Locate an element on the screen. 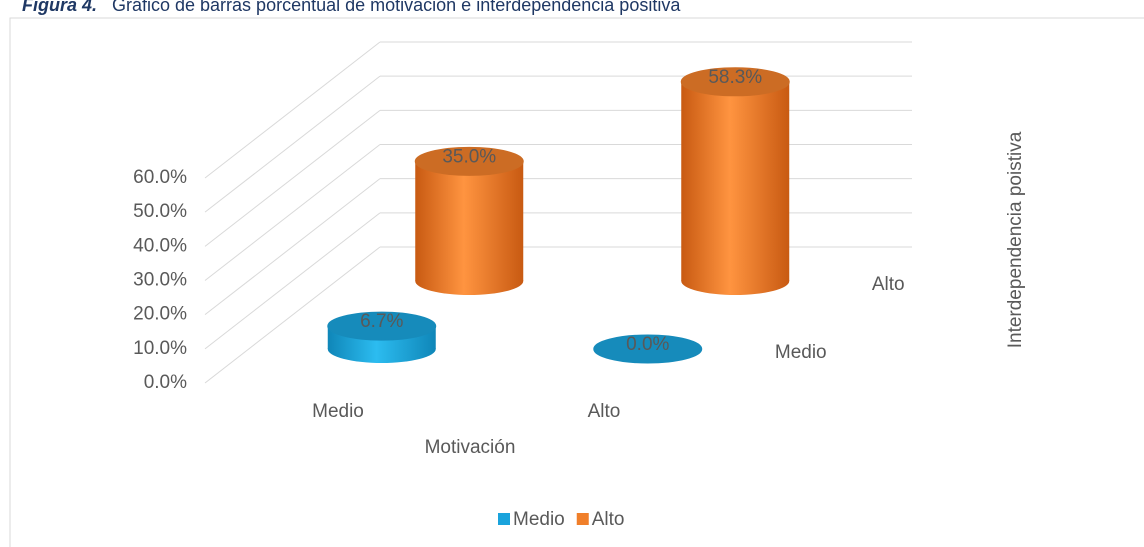 The width and height of the screenshot is (1144, 547). depth-tick-label: Alto is located at coordinates (888, 284).